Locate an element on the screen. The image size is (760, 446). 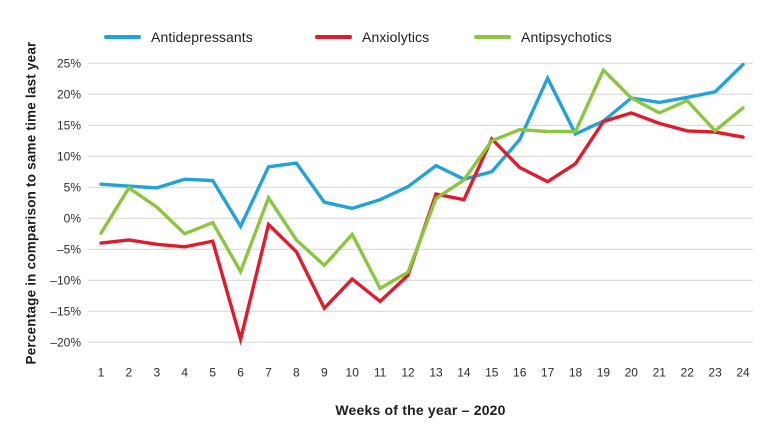
legend-swatch-antipsychotics-icon is located at coordinates (492, 36).